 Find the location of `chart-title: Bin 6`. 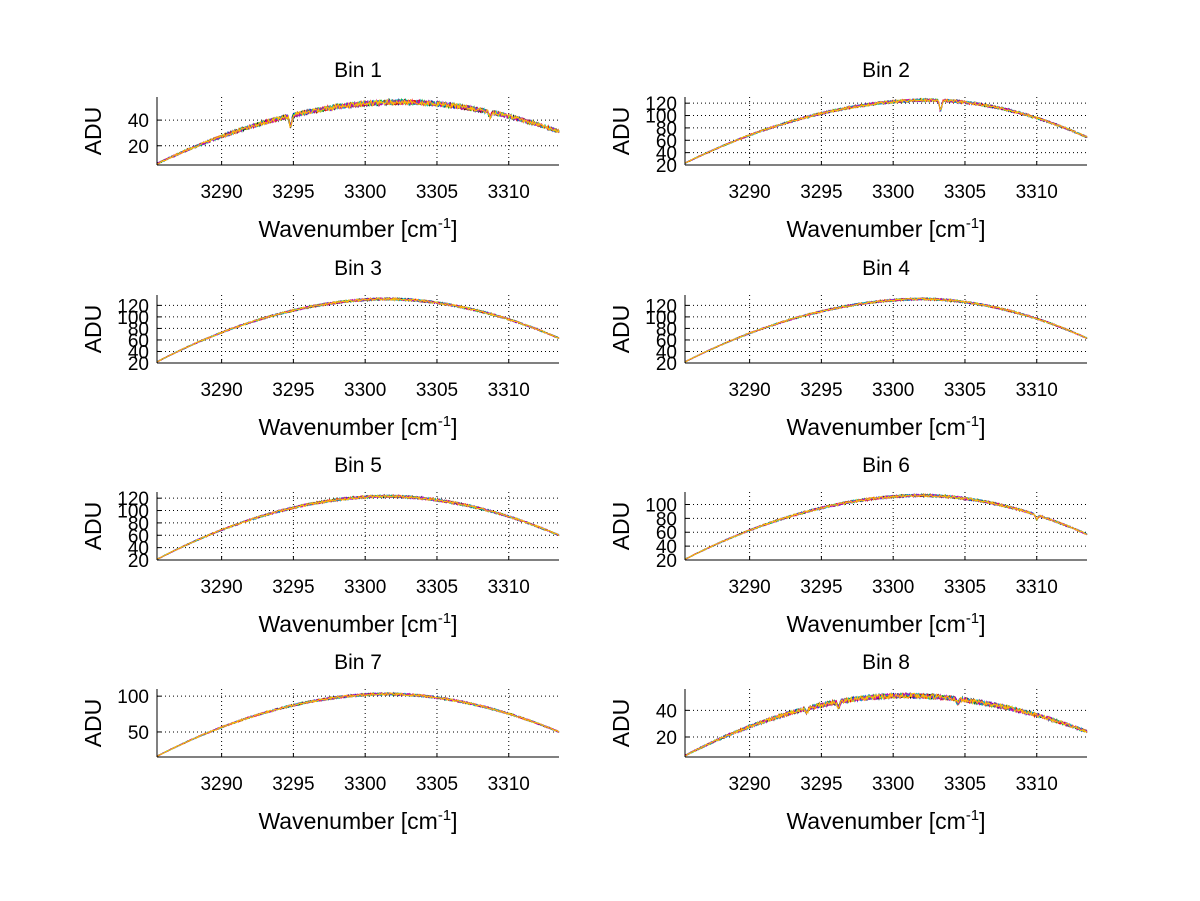

chart-title: Bin 6 is located at coordinates (886, 465).